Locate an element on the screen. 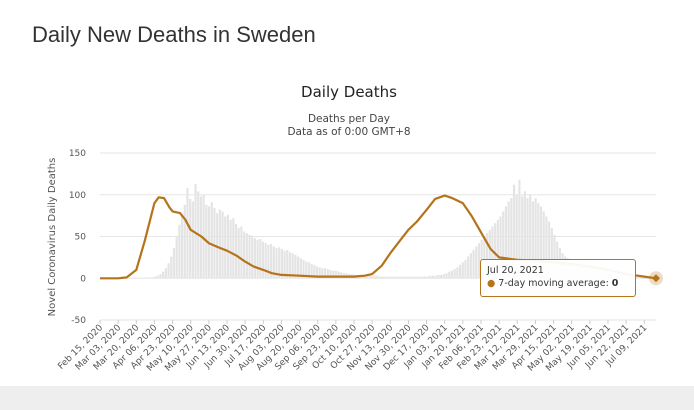 The width and height of the screenshot is (694, 410). chart-tooltip: Jul 20, 2021 ● 7-day moving average: 0 is located at coordinates (558, 278).